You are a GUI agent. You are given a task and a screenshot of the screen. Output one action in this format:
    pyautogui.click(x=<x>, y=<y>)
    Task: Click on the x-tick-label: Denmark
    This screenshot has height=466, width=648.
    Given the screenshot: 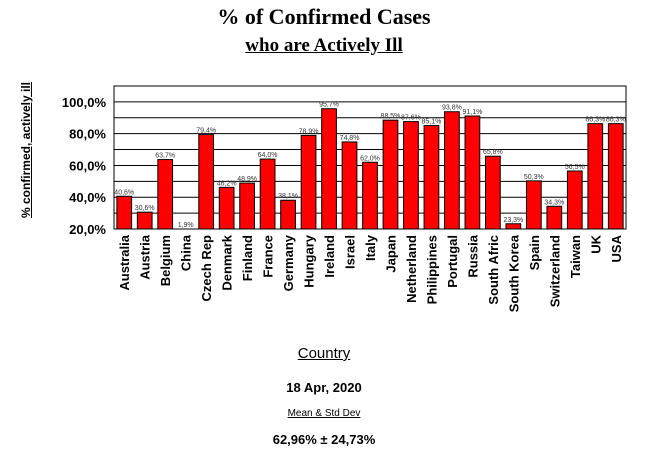 What is the action you would take?
    pyautogui.click(x=227, y=262)
    